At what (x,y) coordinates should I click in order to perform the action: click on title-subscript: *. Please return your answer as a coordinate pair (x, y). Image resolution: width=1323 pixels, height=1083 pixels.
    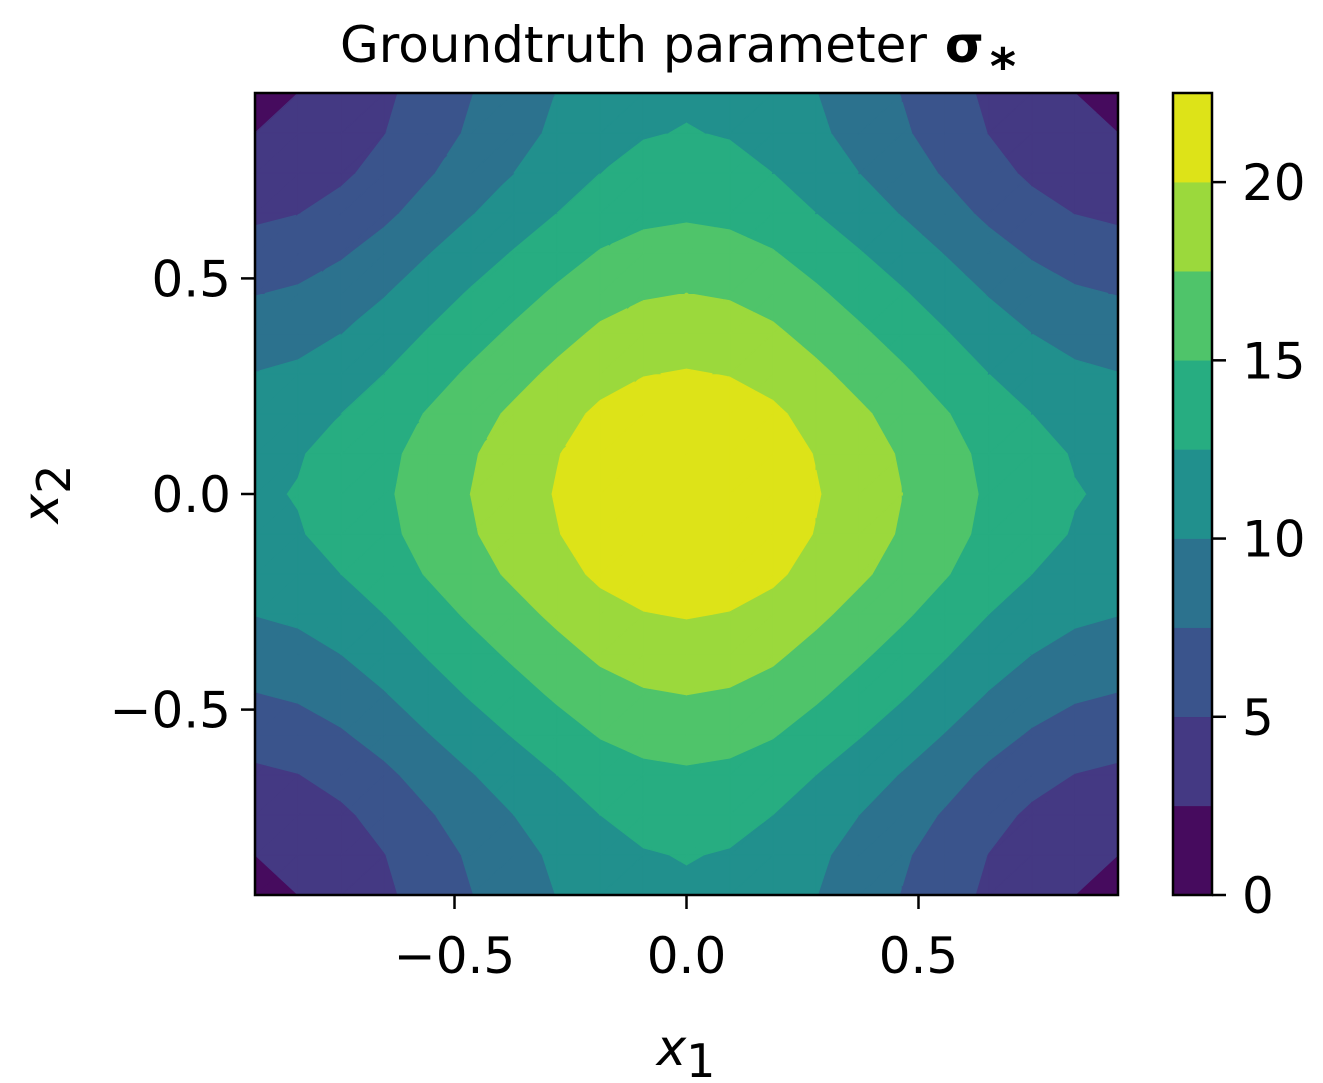
    Looking at the image, I should click on (1003, 67).